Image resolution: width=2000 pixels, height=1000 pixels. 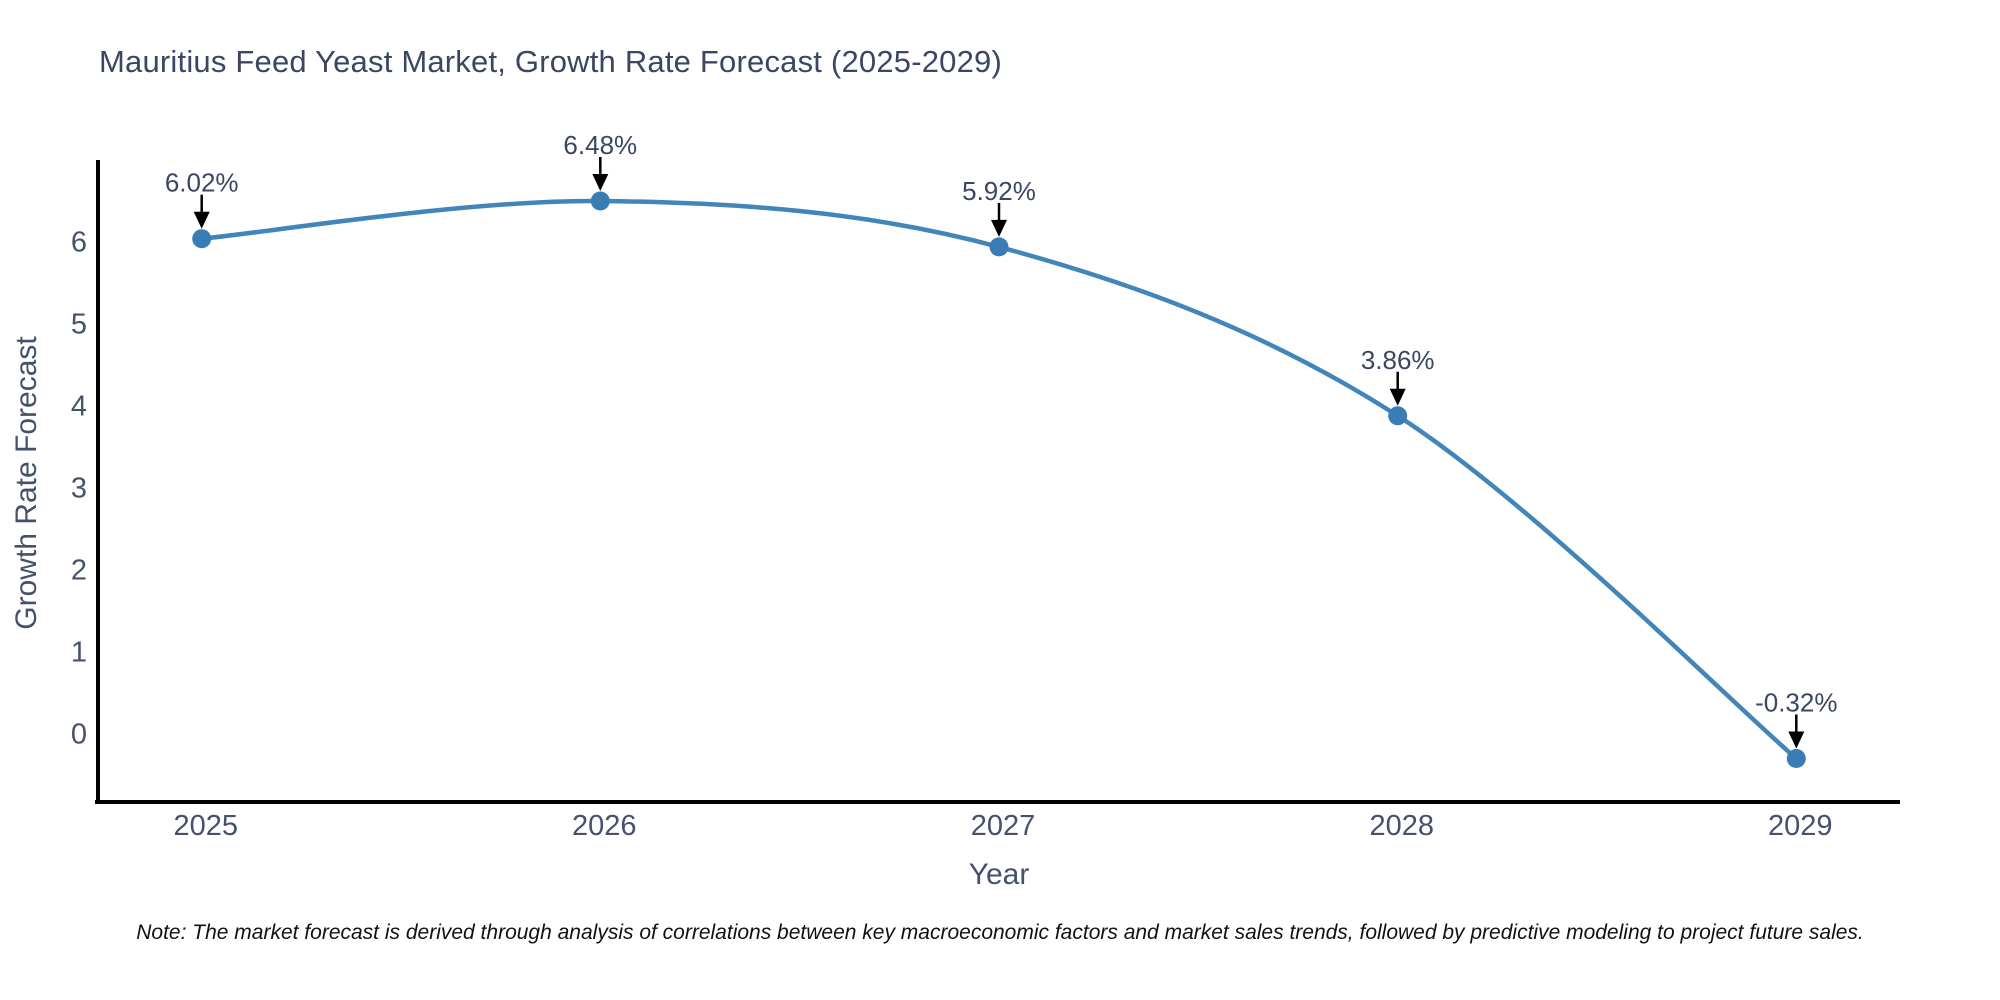 What do you see at coordinates (1398, 360) in the screenshot?
I see `annotation-label: 3.86%` at bounding box center [1398, 360].